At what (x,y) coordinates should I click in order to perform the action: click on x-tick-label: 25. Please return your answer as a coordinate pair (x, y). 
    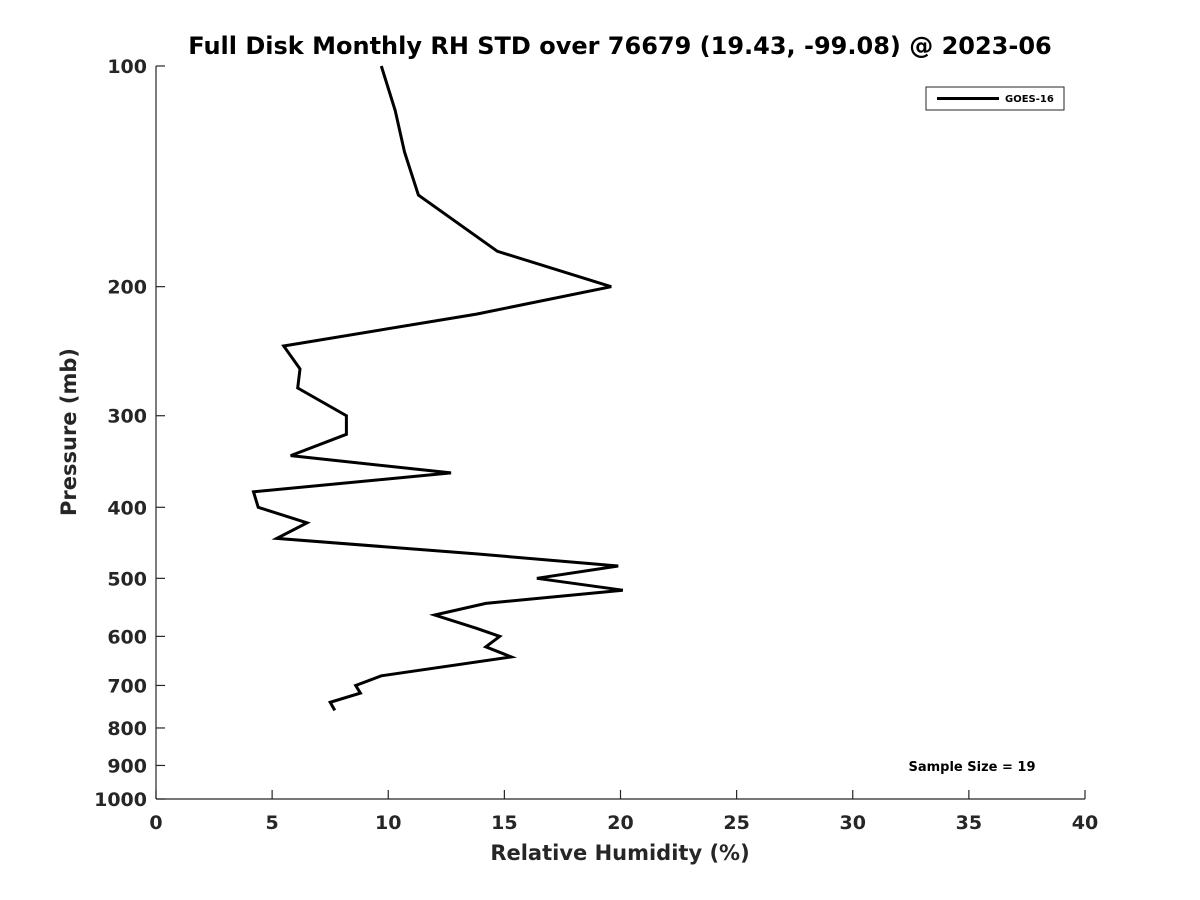
    Looking at the image, I should click on (736, 823).